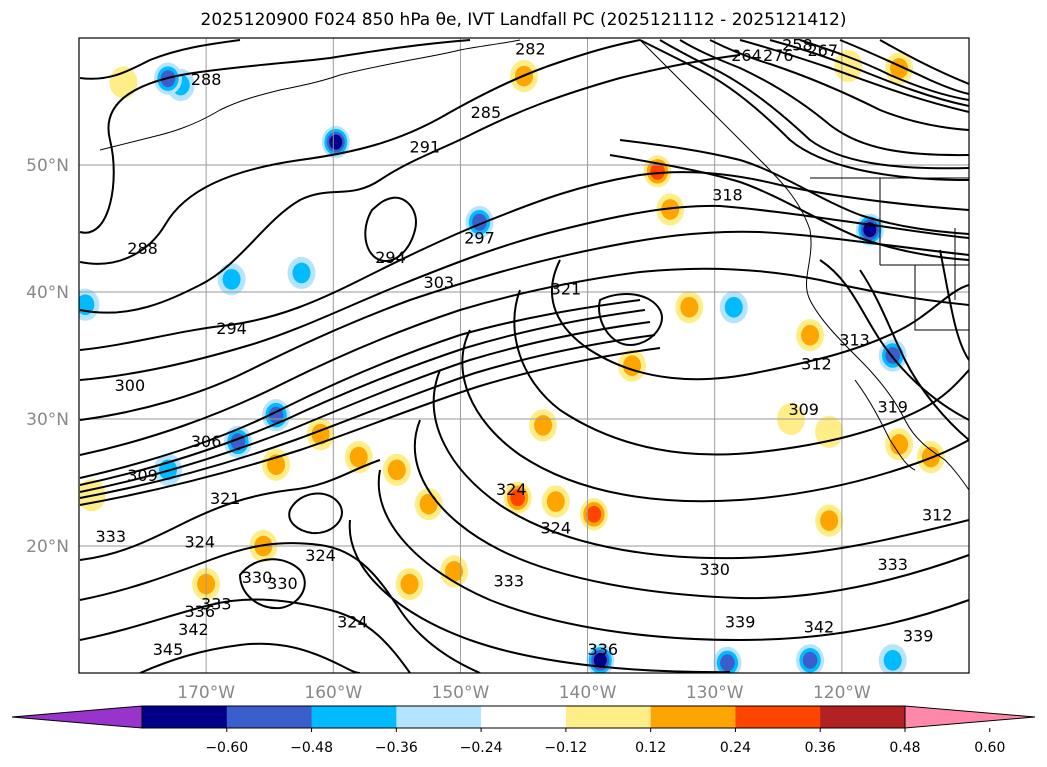 The height and width of the screenshot is (767, 1047). I want to click on contour-label: 297, so click(479, 238).